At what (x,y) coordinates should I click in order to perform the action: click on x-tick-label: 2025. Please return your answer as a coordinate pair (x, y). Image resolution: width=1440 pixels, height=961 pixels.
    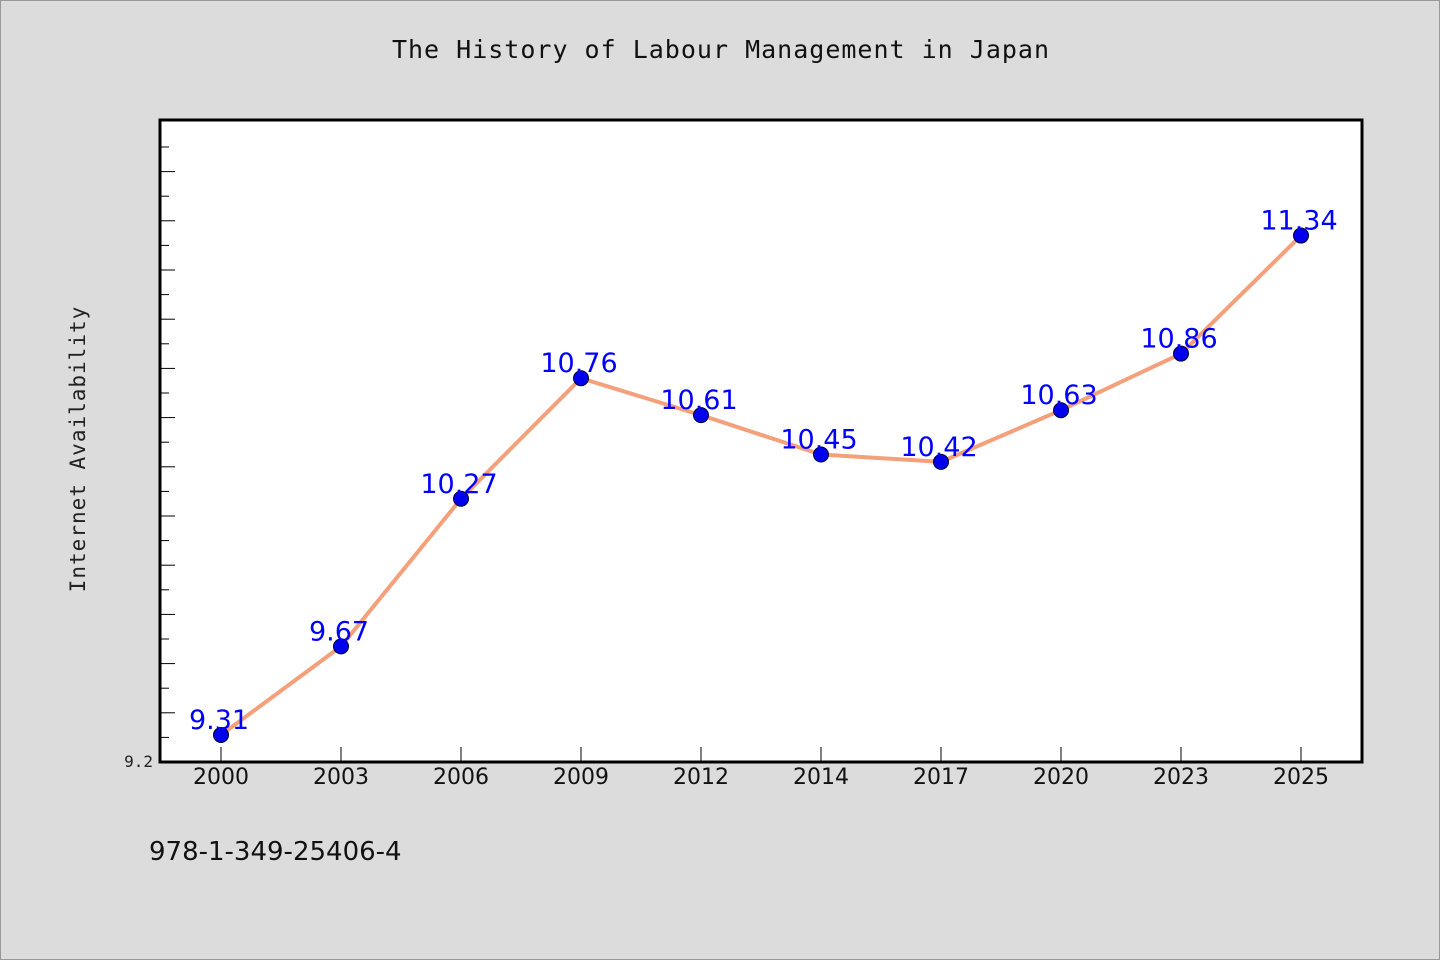
    Looking at the image, I should click on (1301, 777).